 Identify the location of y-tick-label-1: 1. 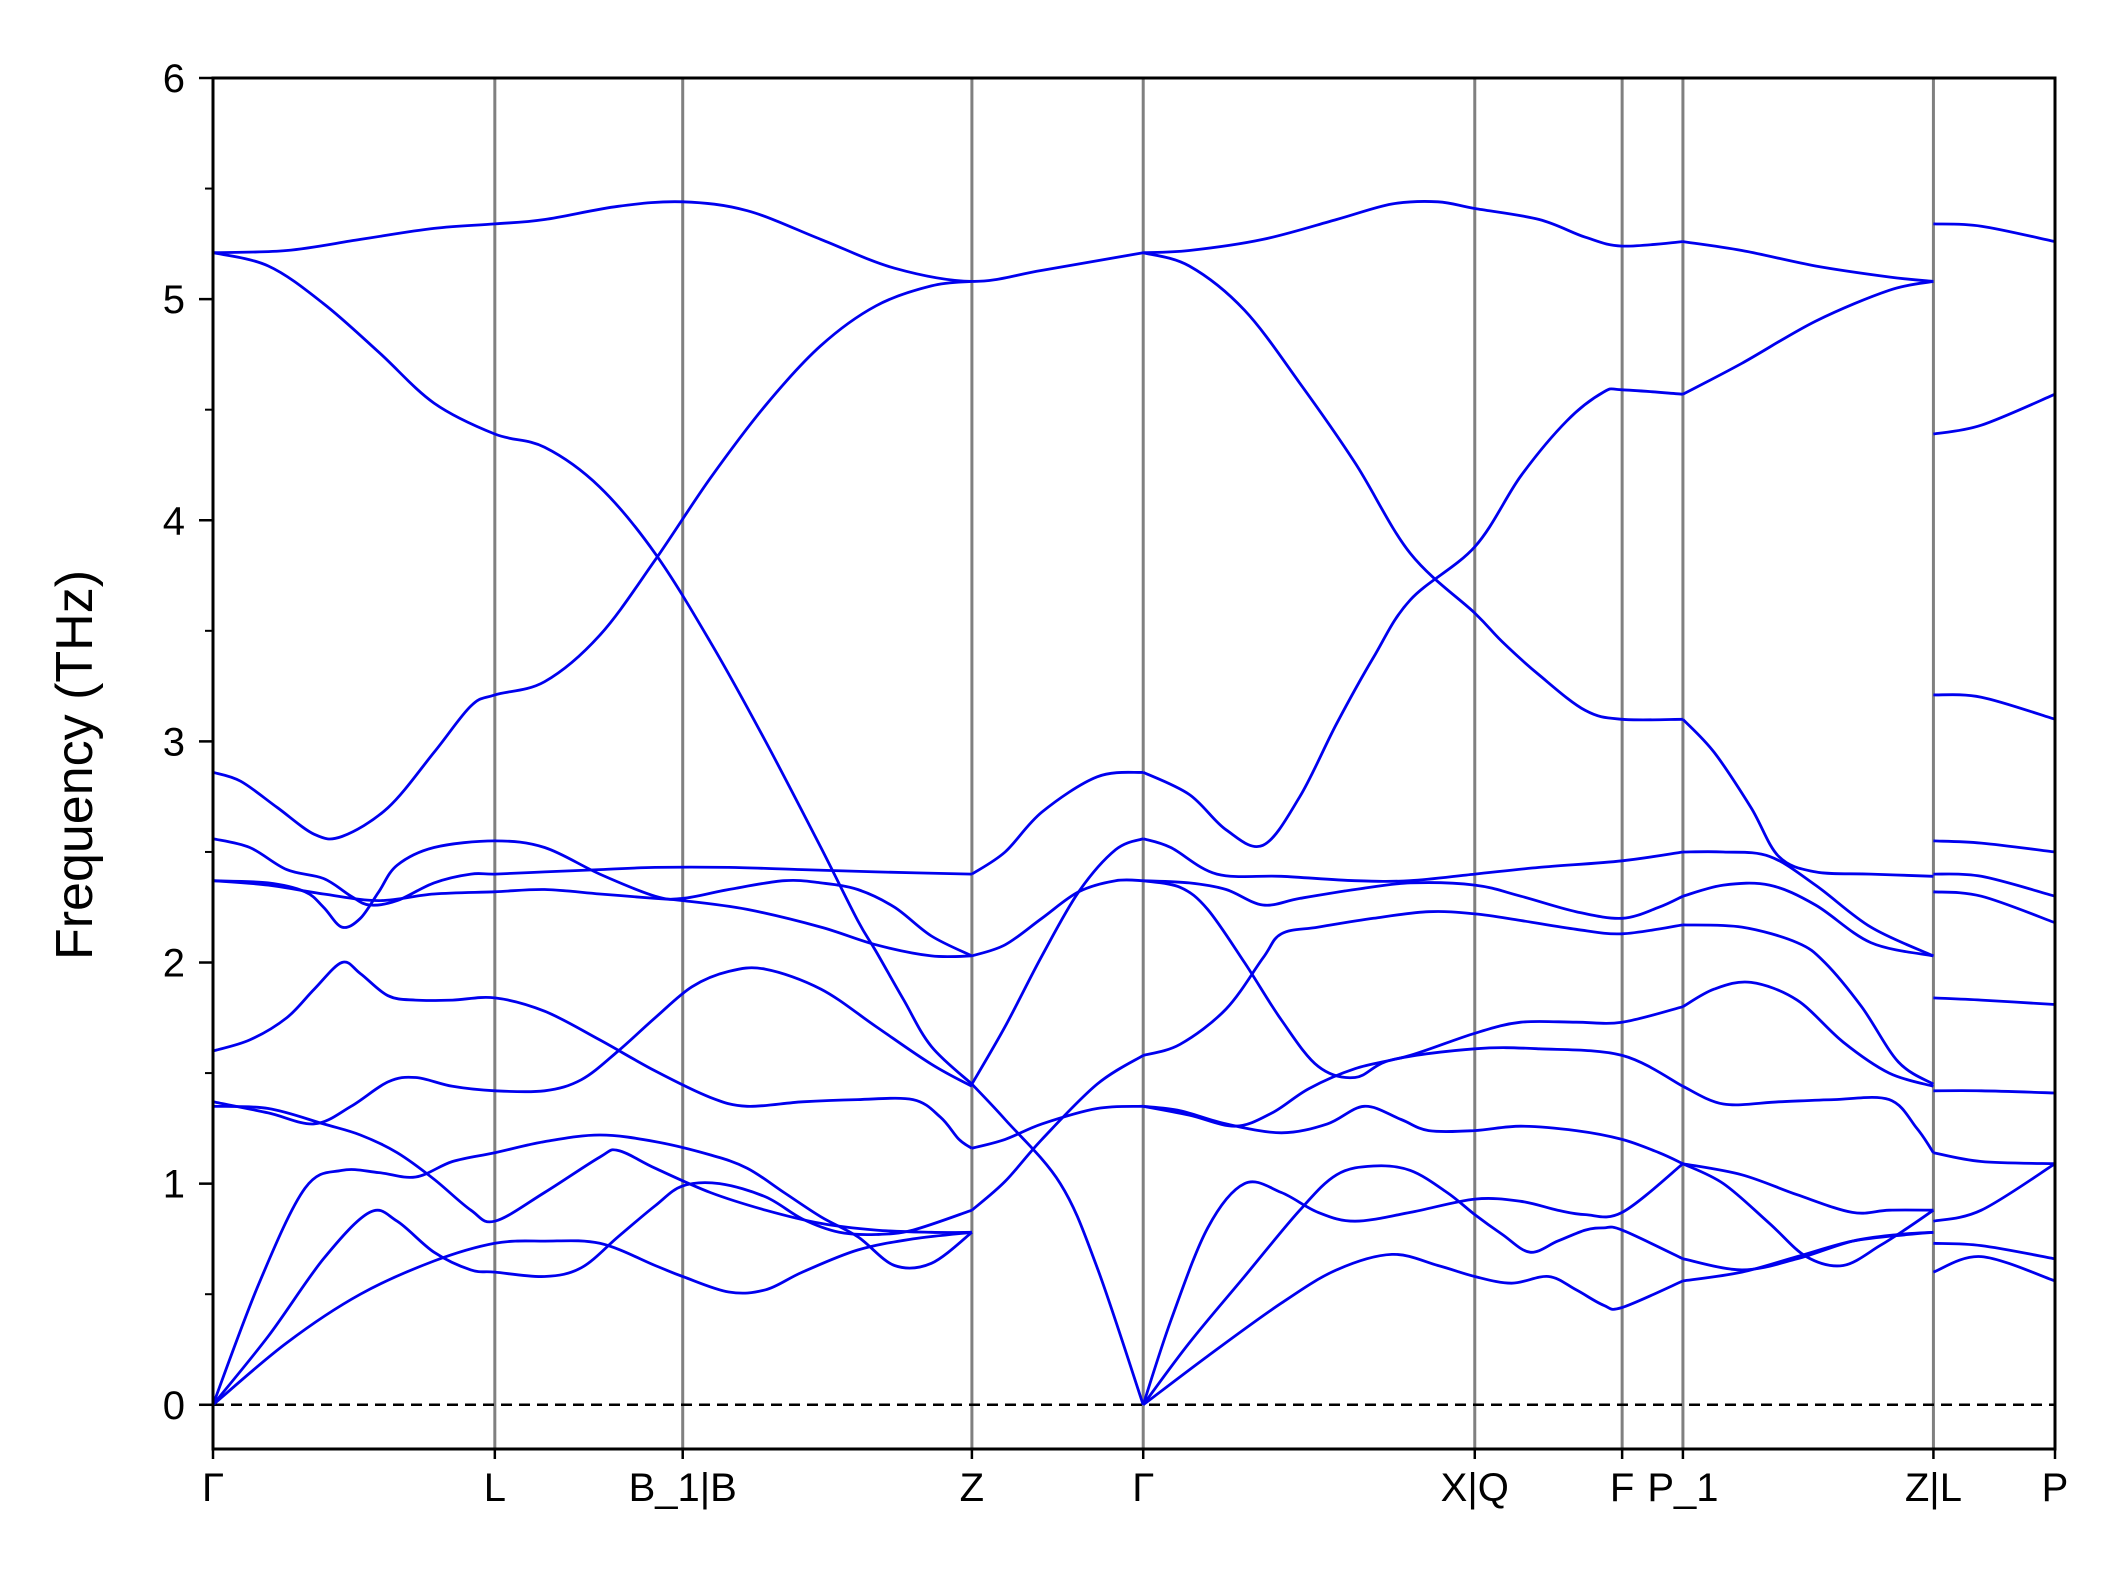
(174, 1185).